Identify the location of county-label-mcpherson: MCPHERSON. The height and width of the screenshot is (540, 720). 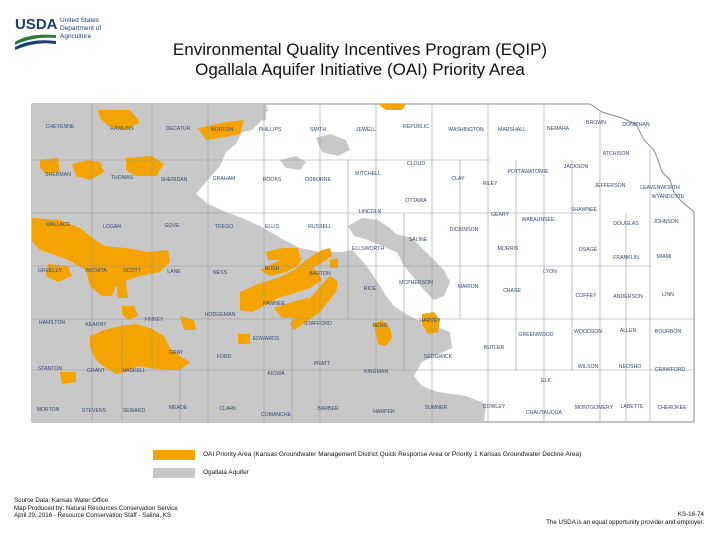
(416, 283).